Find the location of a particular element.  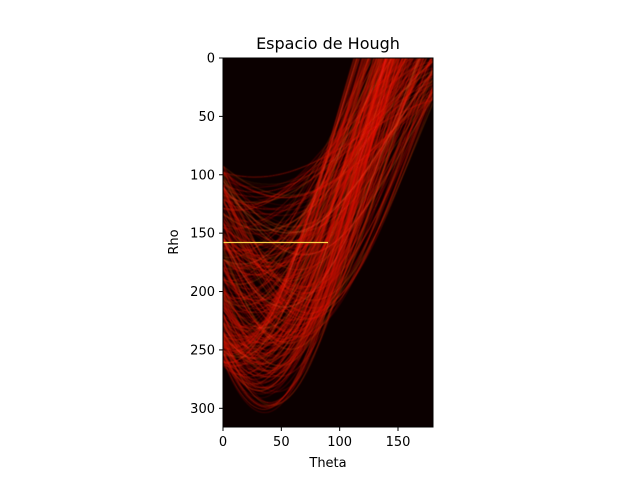

x-tick-label: 150 is located at coordinates (398, 442).